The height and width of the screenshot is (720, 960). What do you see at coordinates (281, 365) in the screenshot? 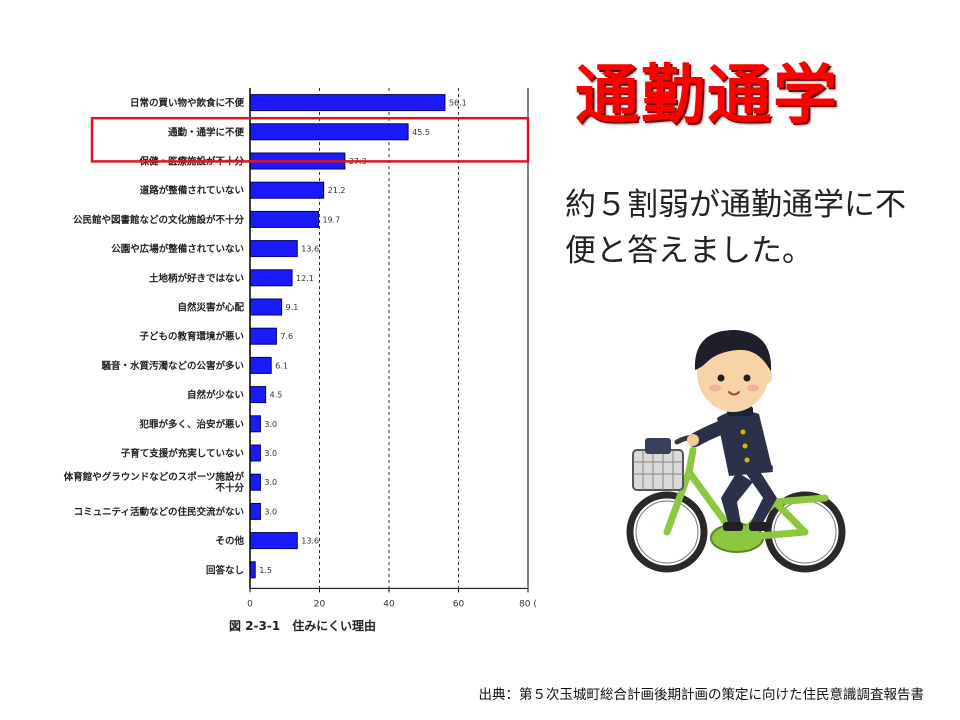
I see `value-label: 6.1` at bounding box center [281, 365].